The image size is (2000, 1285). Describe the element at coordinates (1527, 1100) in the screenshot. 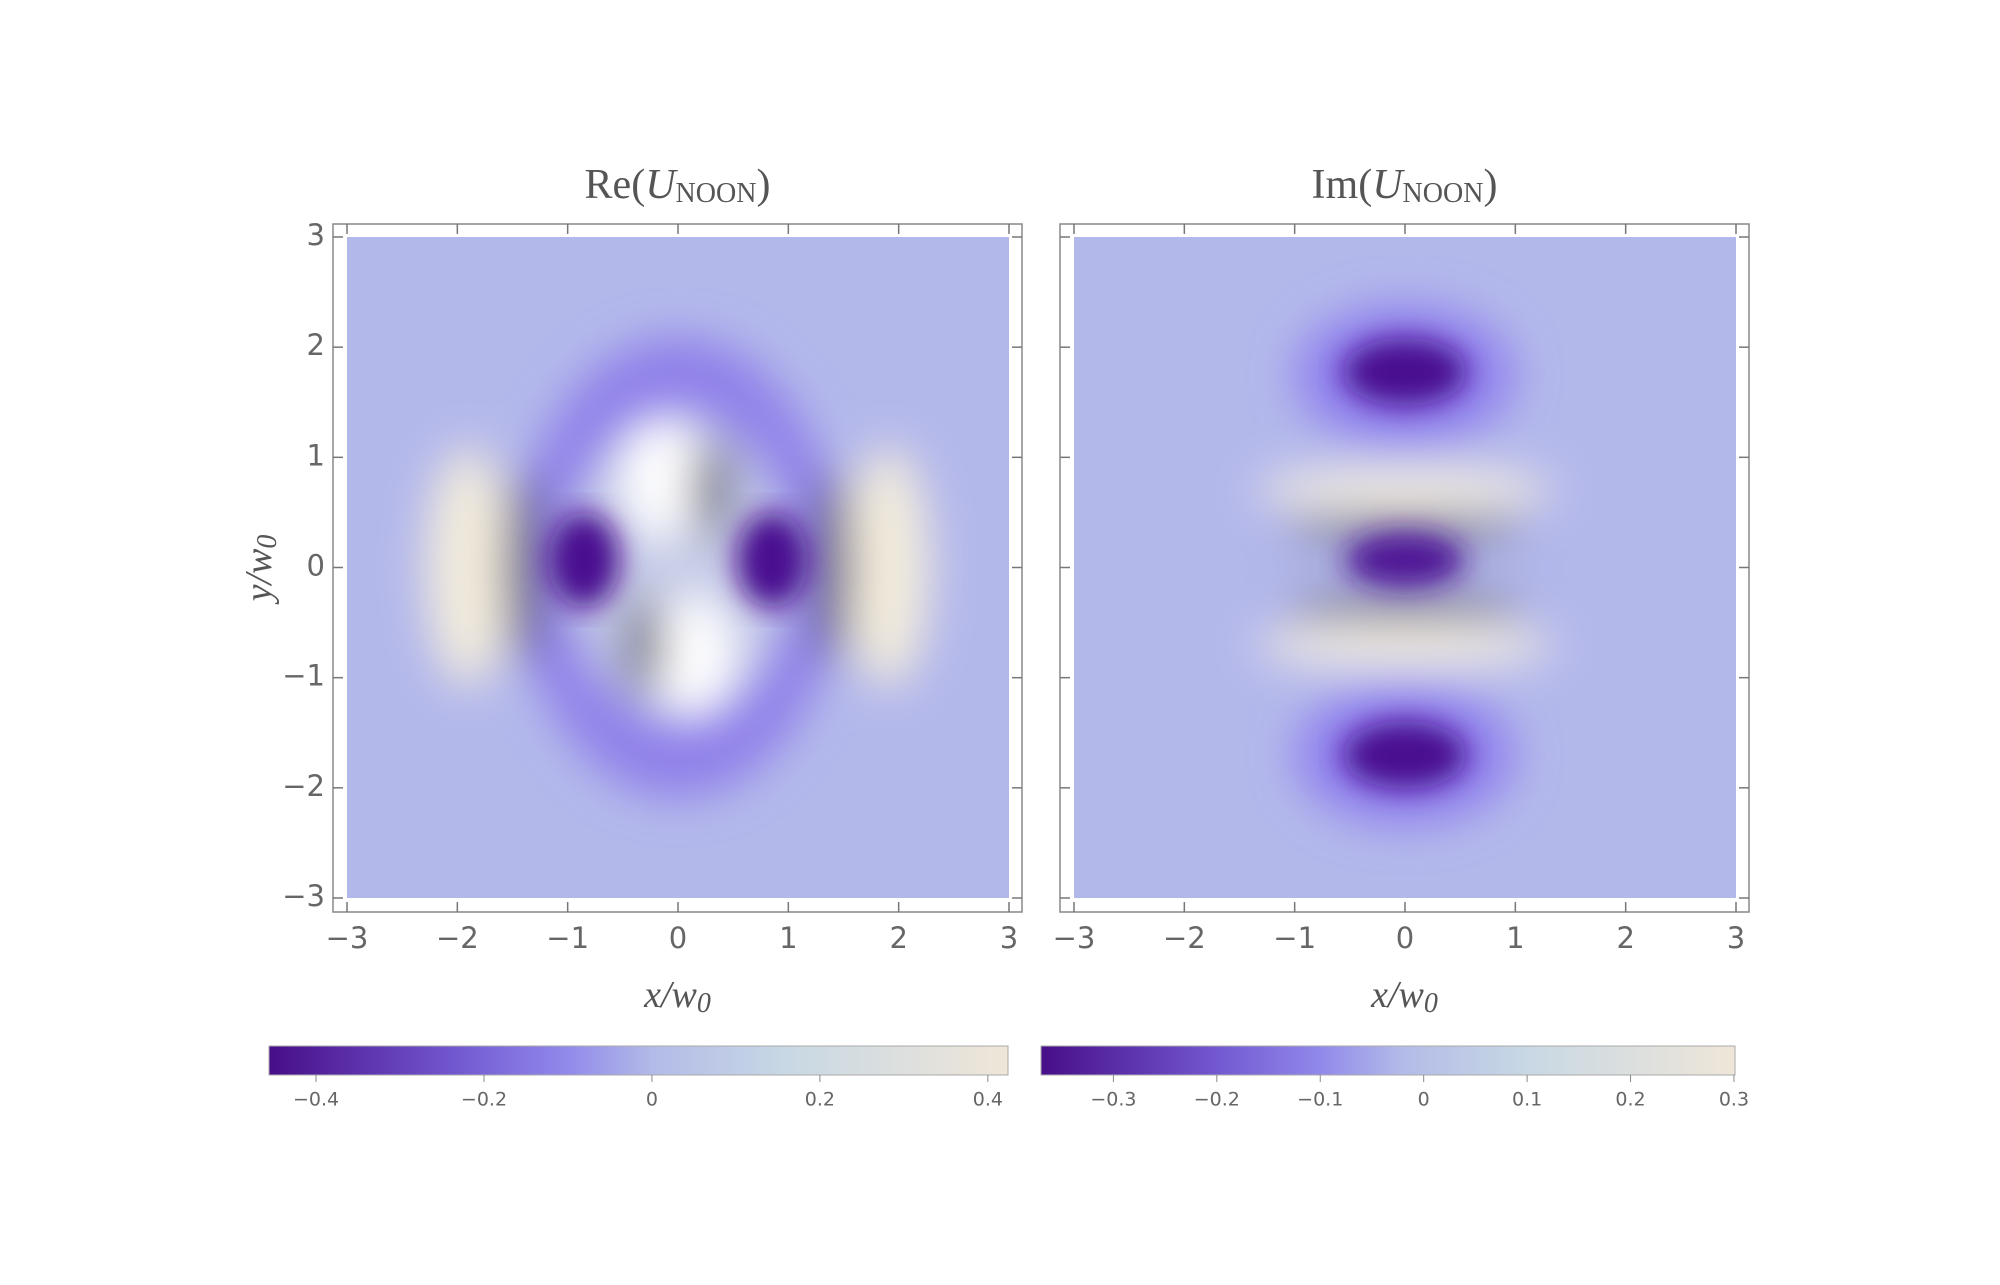

I see `colorbar-tick-label: 0.1` at that location.